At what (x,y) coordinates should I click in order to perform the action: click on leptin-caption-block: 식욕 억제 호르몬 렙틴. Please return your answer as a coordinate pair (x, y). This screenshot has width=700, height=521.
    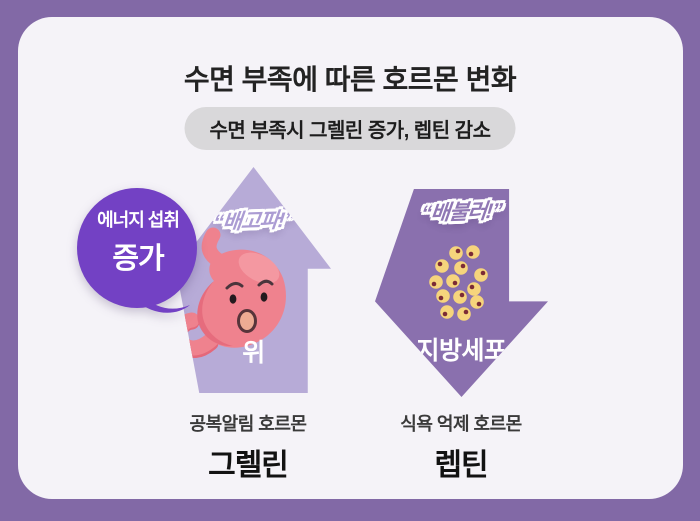
    Looking at the image, I should click on (461, 447).